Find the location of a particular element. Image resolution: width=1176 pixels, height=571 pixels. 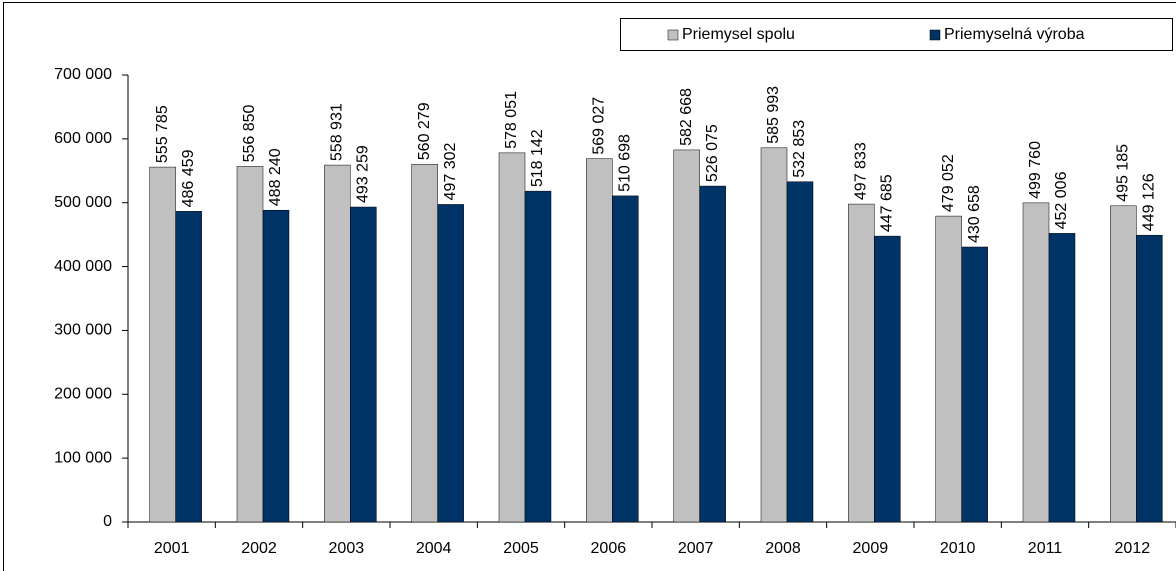

value-label: 497 833 is located at coordinates (861, 171).